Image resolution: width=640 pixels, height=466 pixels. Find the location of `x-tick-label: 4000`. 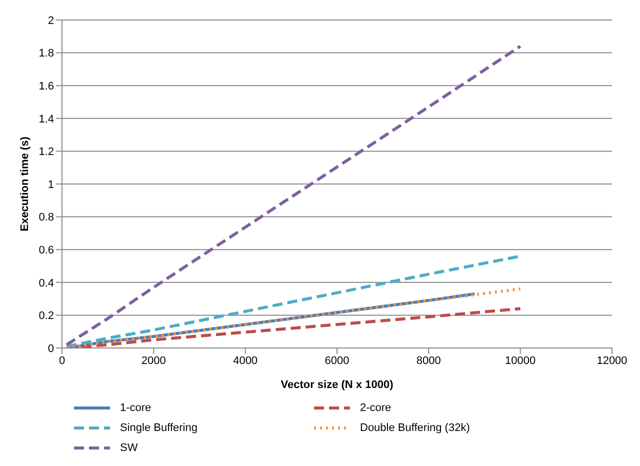

x-tick-label: 4000 is located at coordinates (245, 360).